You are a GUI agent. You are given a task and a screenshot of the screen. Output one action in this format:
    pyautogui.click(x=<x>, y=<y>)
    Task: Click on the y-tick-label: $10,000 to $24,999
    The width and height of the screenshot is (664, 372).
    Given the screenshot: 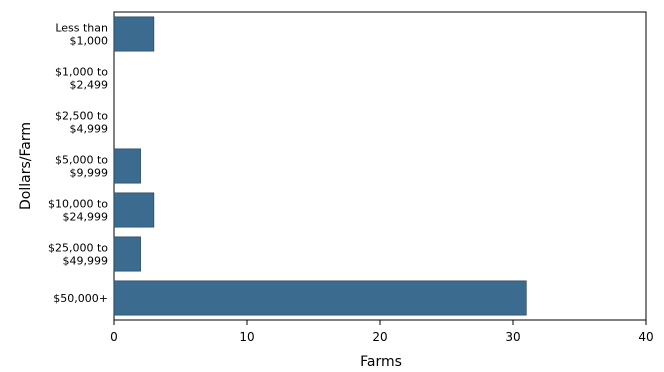 What is the action you would take?
    pyautogui.click(x=78, y=211)
    